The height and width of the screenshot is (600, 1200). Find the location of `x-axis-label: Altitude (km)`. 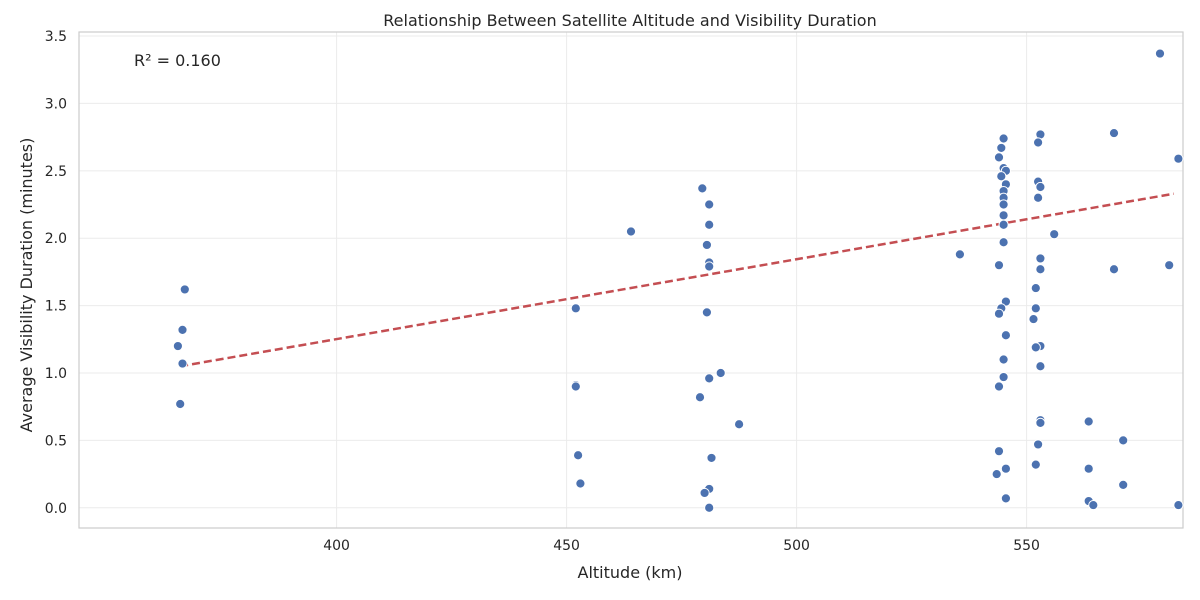

x-axis-label: Altitude (km) is located at coordinates (630, 572).